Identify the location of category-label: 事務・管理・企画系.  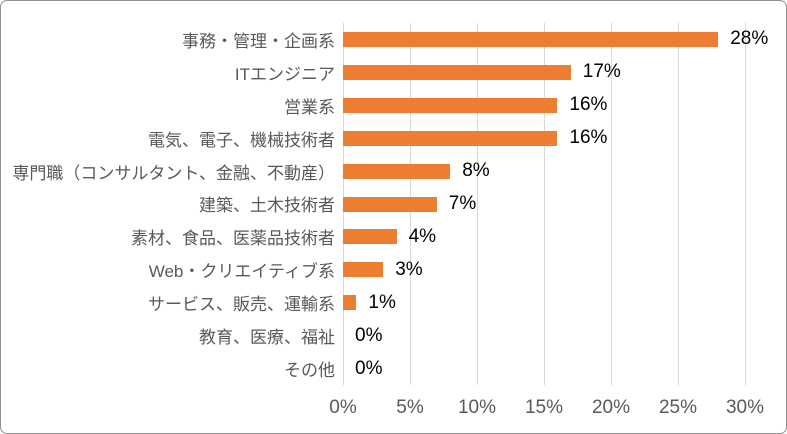
(258, 41).